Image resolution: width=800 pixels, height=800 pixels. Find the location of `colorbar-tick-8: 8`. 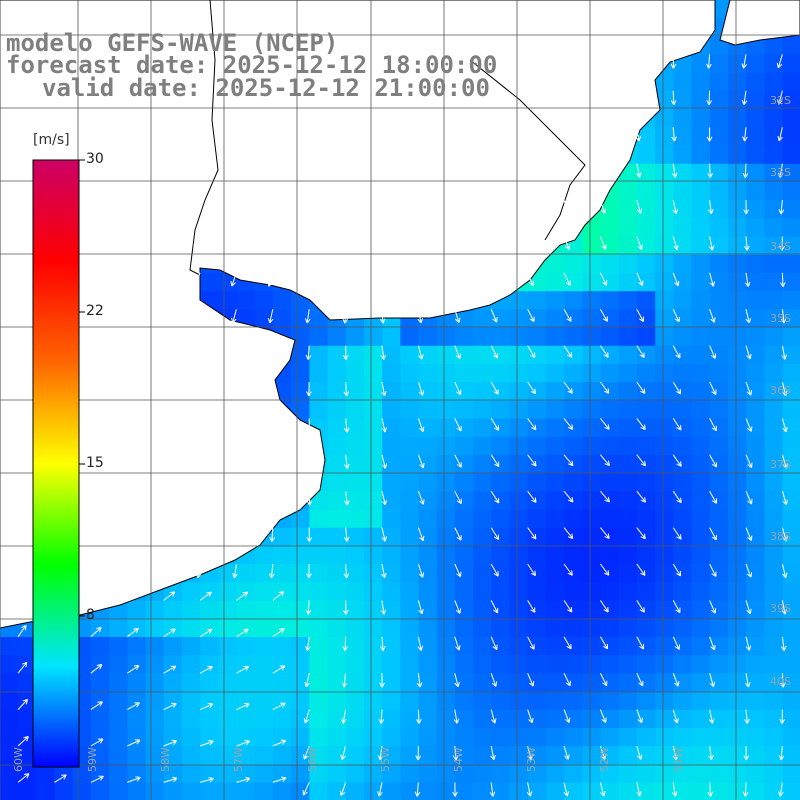

colorbar-tick-8: 8 is located at coordinates (90, 615).